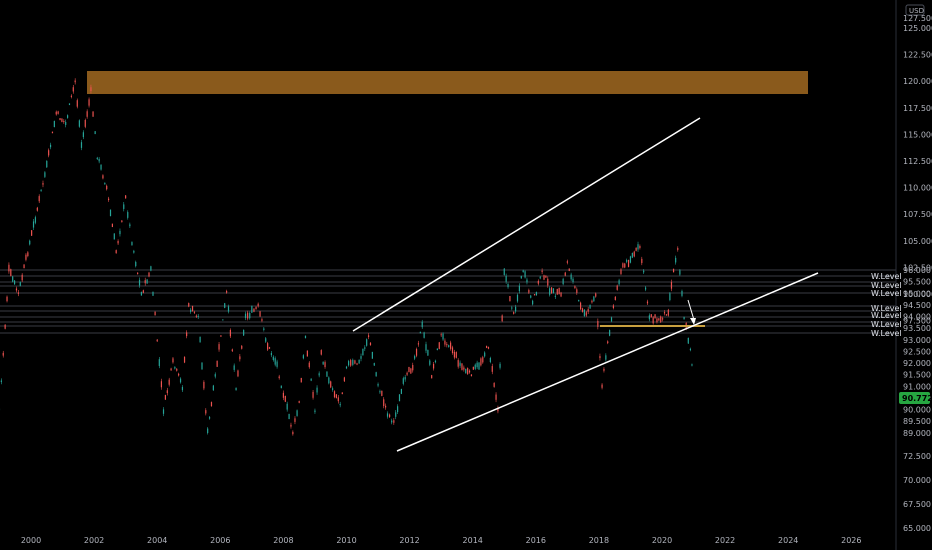 The image size is (932, 550). I want to click on x-tick-label: 2008, so click(283, 540).